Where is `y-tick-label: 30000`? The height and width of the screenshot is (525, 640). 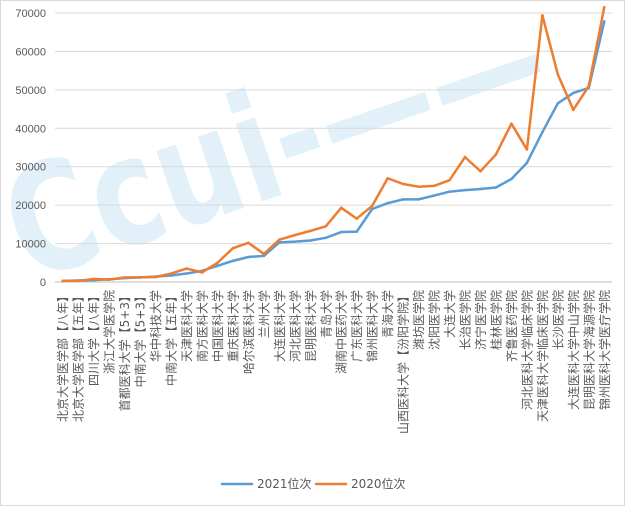 y-tick-label: 30000 is located at coordinates (30, 168).